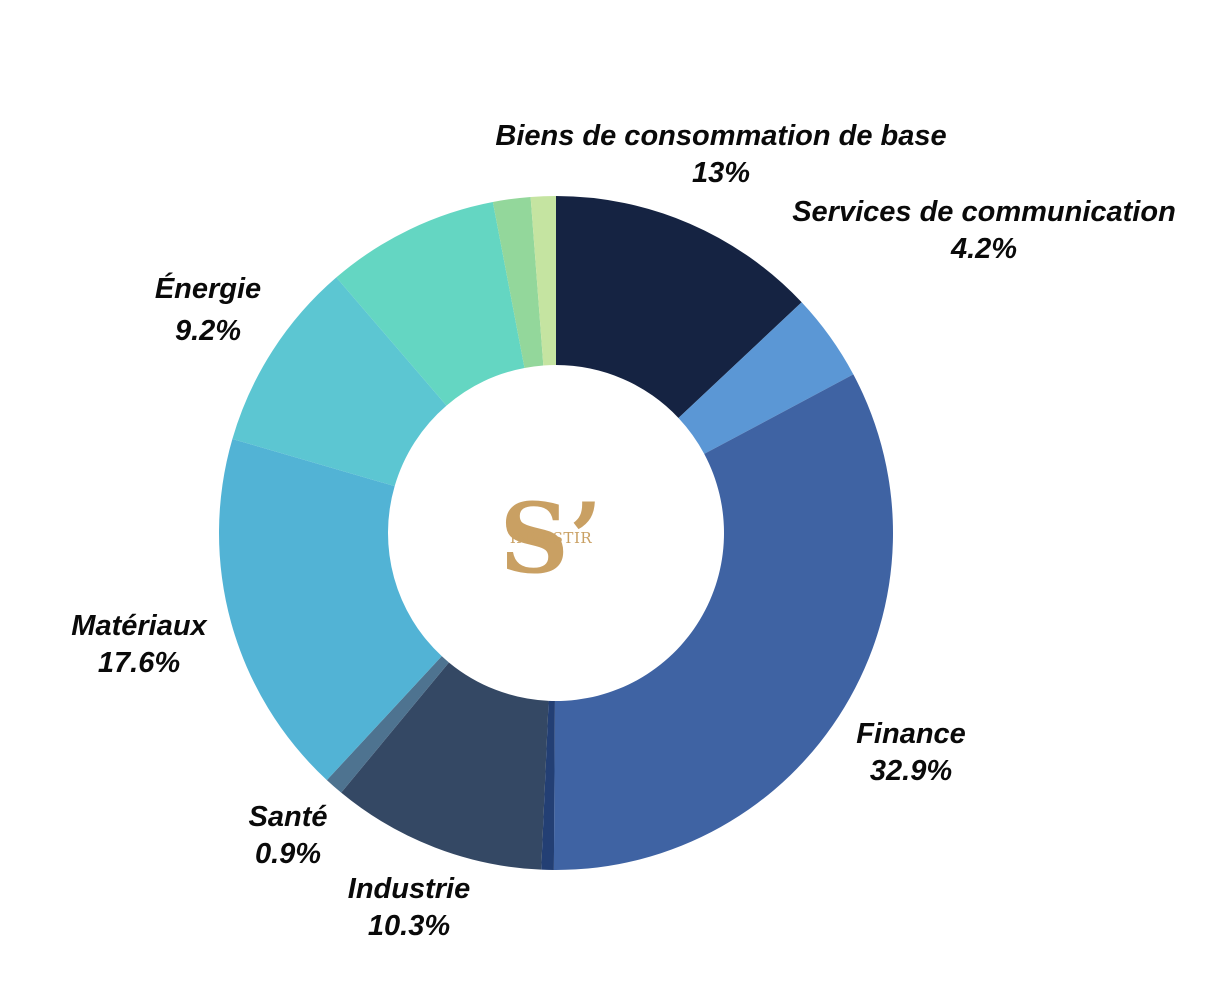 The width and height of the screenshot is (1218, 992). Describe the element at coordinates (766, 378) in the screenshot. I see `slice-services-de-communication` at that location.